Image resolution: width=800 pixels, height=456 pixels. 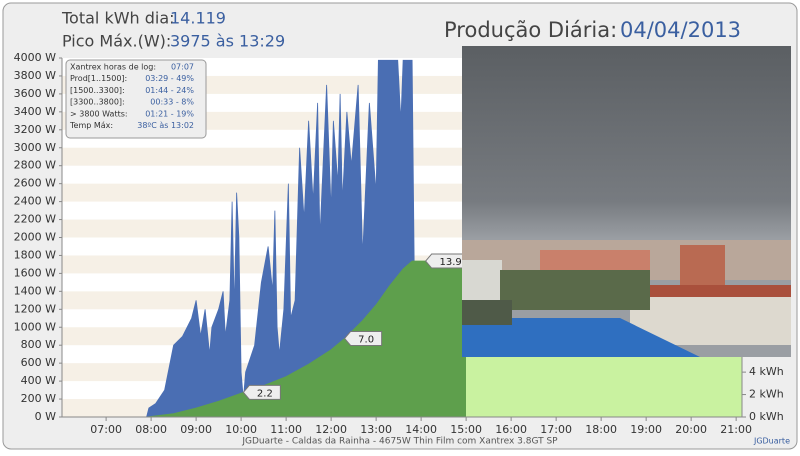 I want to click on annotation-label: 7.0, so click(x=366, y=339).